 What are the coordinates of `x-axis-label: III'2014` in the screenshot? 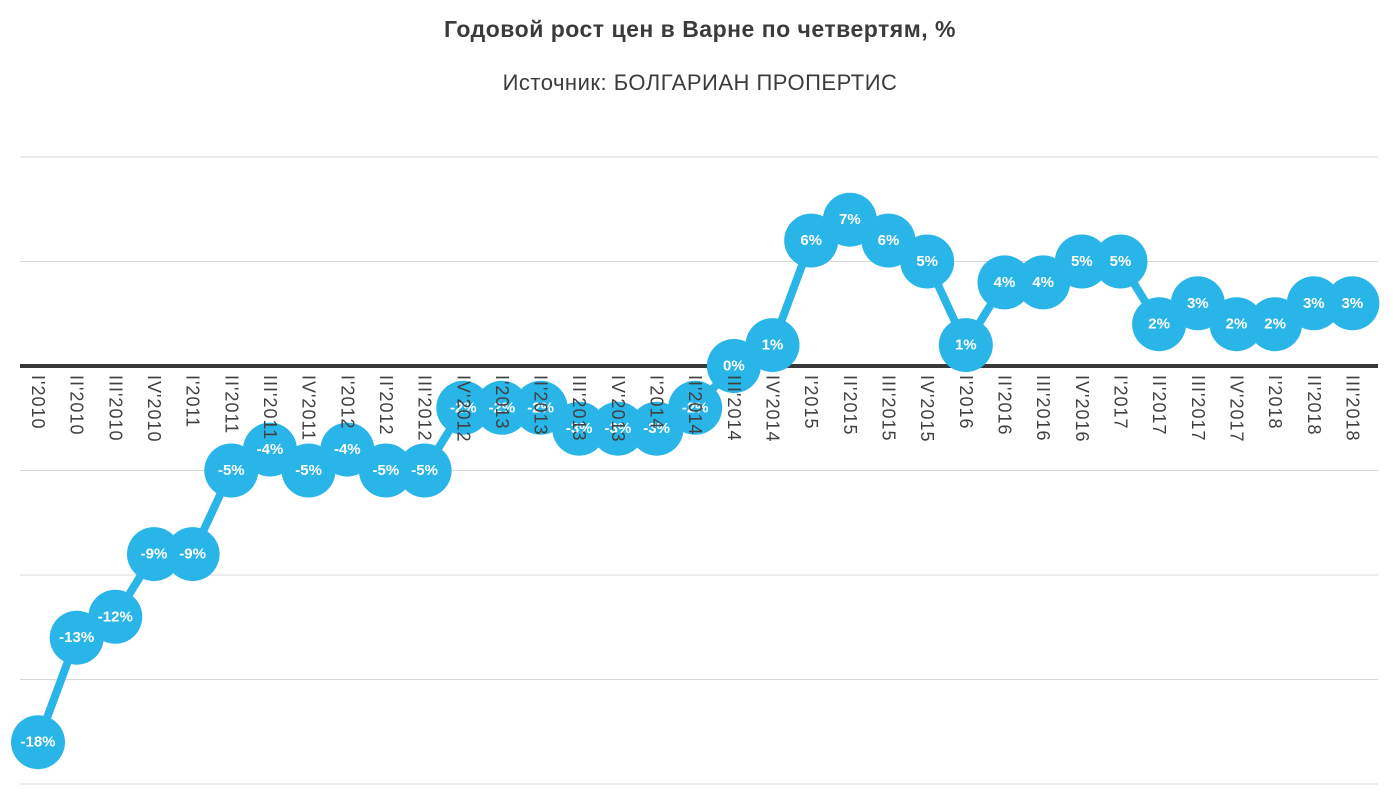 It's located at (734, 408).